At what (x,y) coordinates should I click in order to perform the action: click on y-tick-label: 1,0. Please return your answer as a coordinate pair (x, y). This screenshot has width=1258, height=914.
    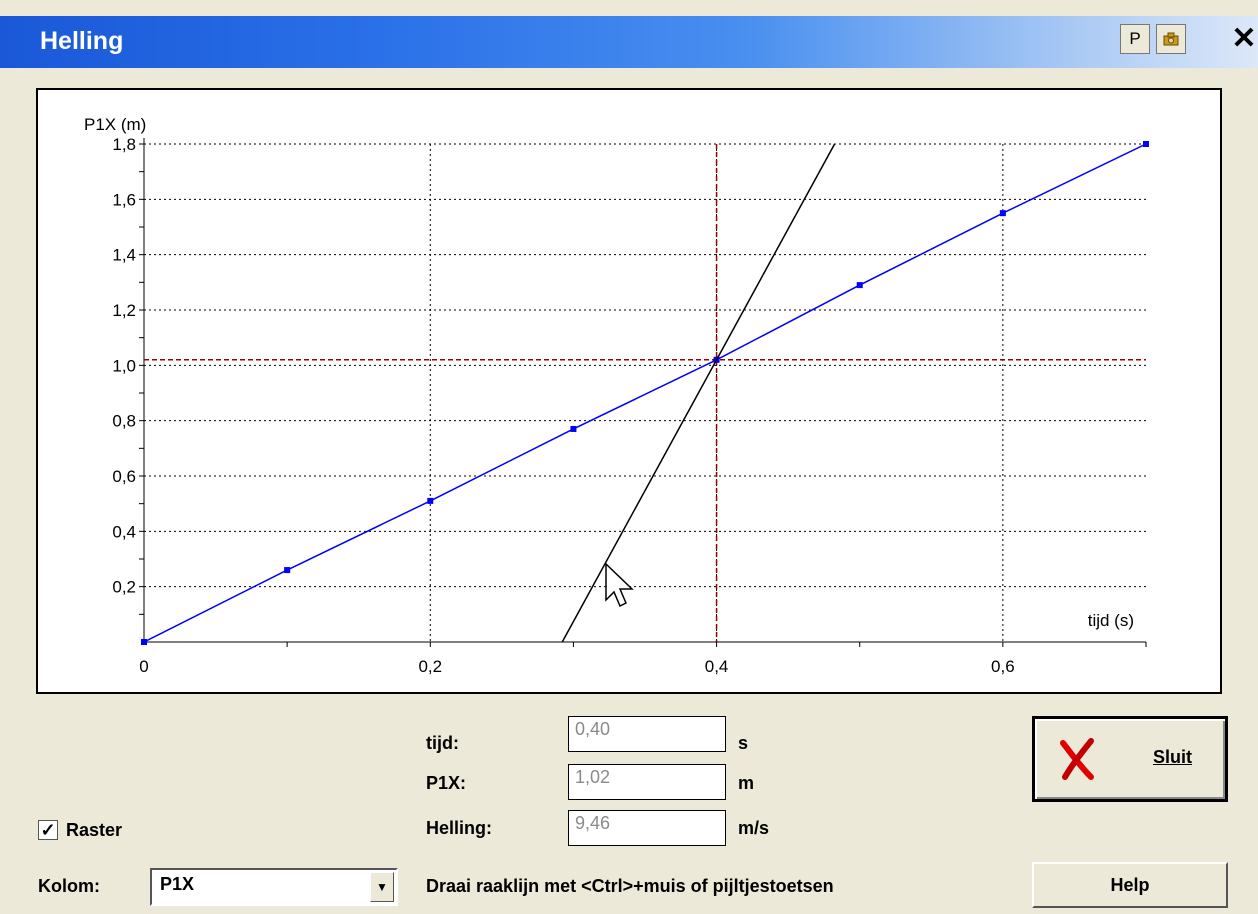
    Looking at the image, I should click on (124, 365).